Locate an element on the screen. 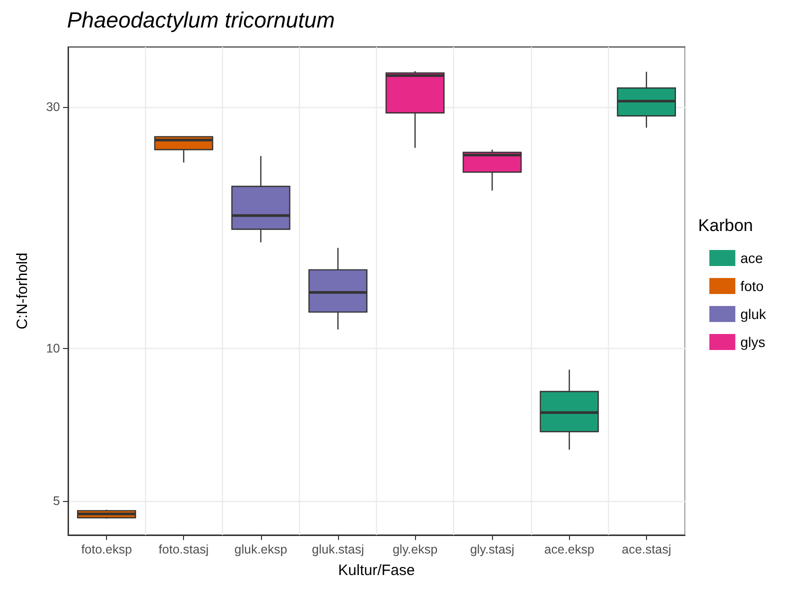 The image size is (793, 592). x-tick-label: foto.stasj is located at coordinates (183, 549).